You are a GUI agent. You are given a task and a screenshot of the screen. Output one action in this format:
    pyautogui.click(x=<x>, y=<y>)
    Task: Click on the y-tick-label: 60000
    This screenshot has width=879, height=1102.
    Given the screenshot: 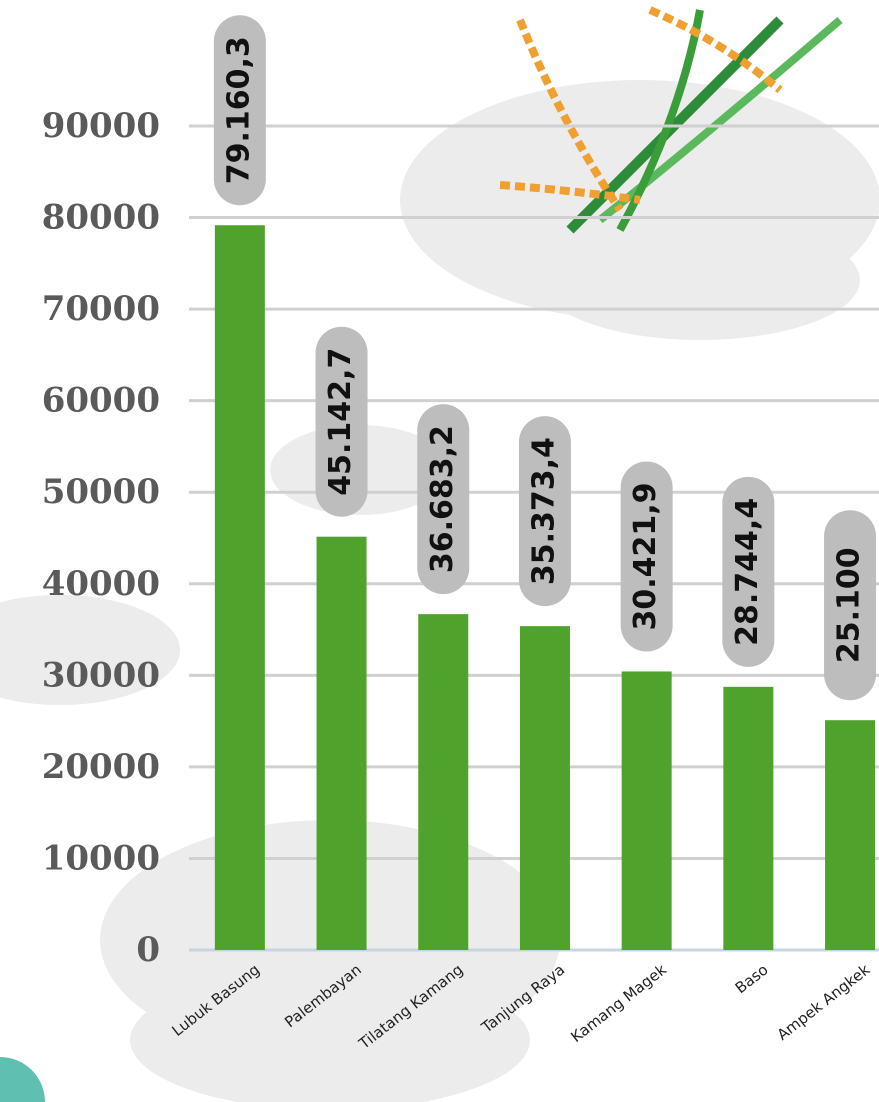 What is the action you would take?
    pyautogui.click(x=101, y=401)
    